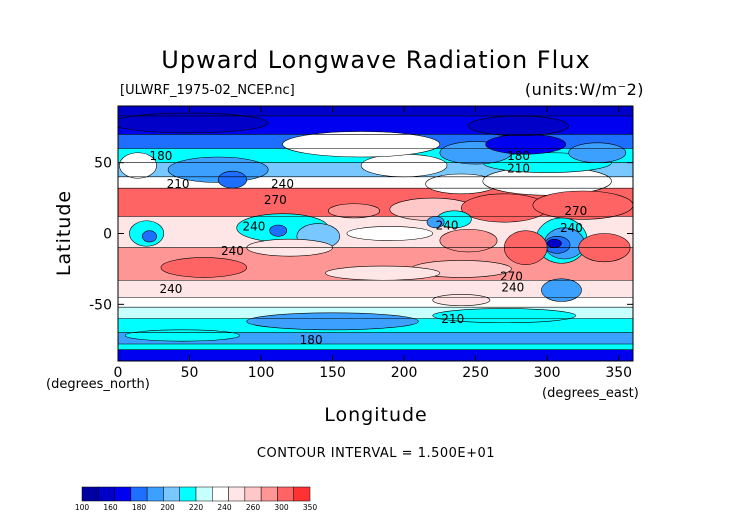 Image resolution: width=752 pixels, height=532 pixels. I want to click on x-tick-label-6: 300, so click(547, 373).